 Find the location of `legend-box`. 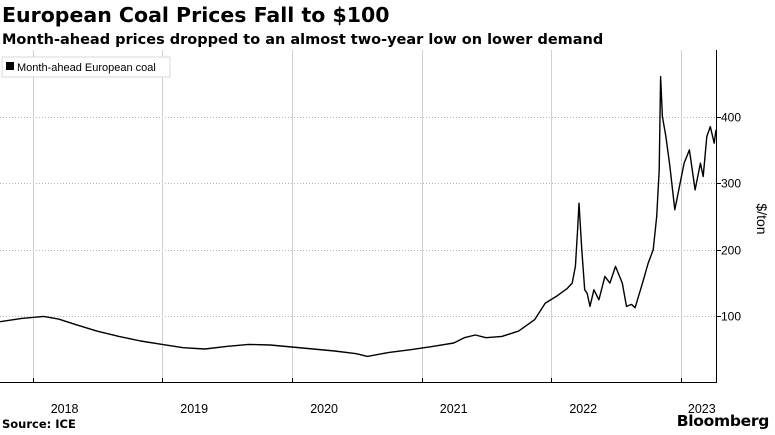

legend-box is located at coordinates (86, 67).